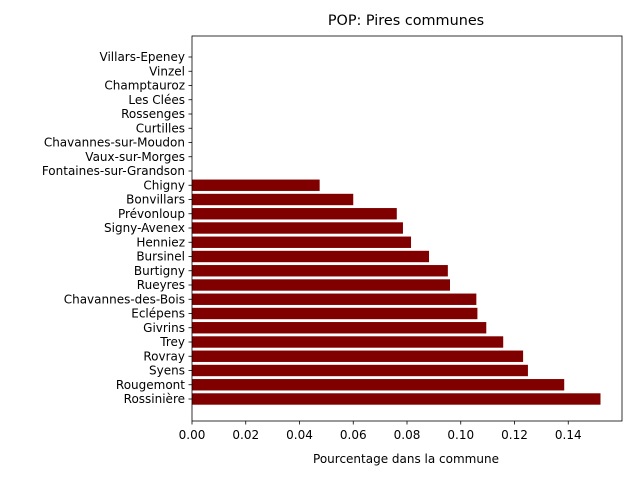 This screenshot has width=640, height=480. What do you see at coordinates (460, 435) in the screenshot?
I see `x-tick-label: 0.10` at bounding box center [460, 435].